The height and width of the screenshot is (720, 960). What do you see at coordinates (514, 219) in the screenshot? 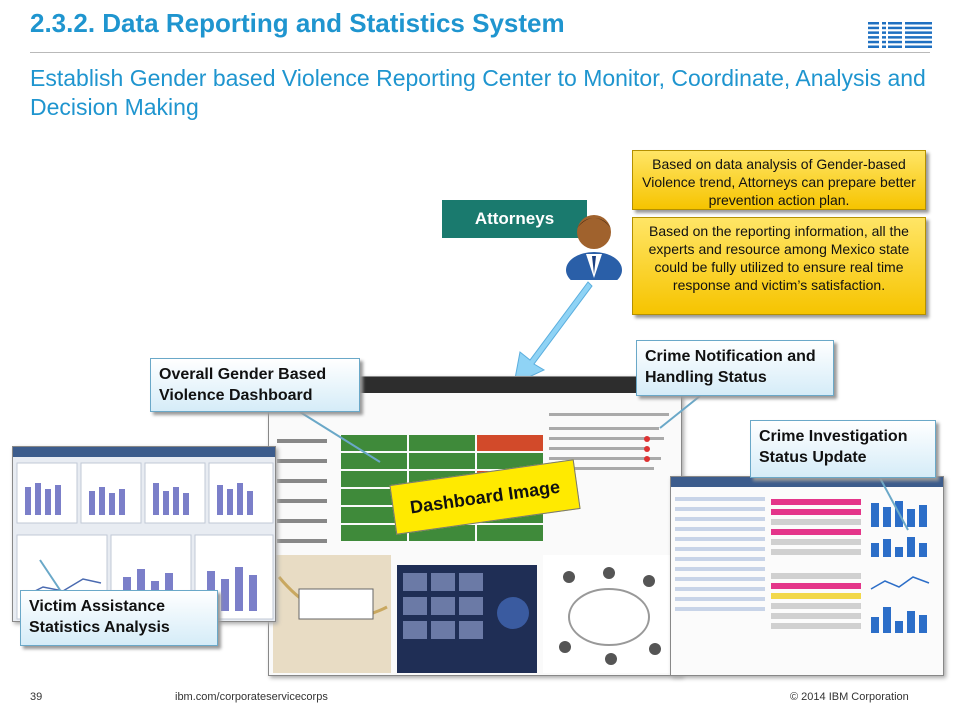
I see `attorneys-label: Attorneys` at bounding box center [514, 219].